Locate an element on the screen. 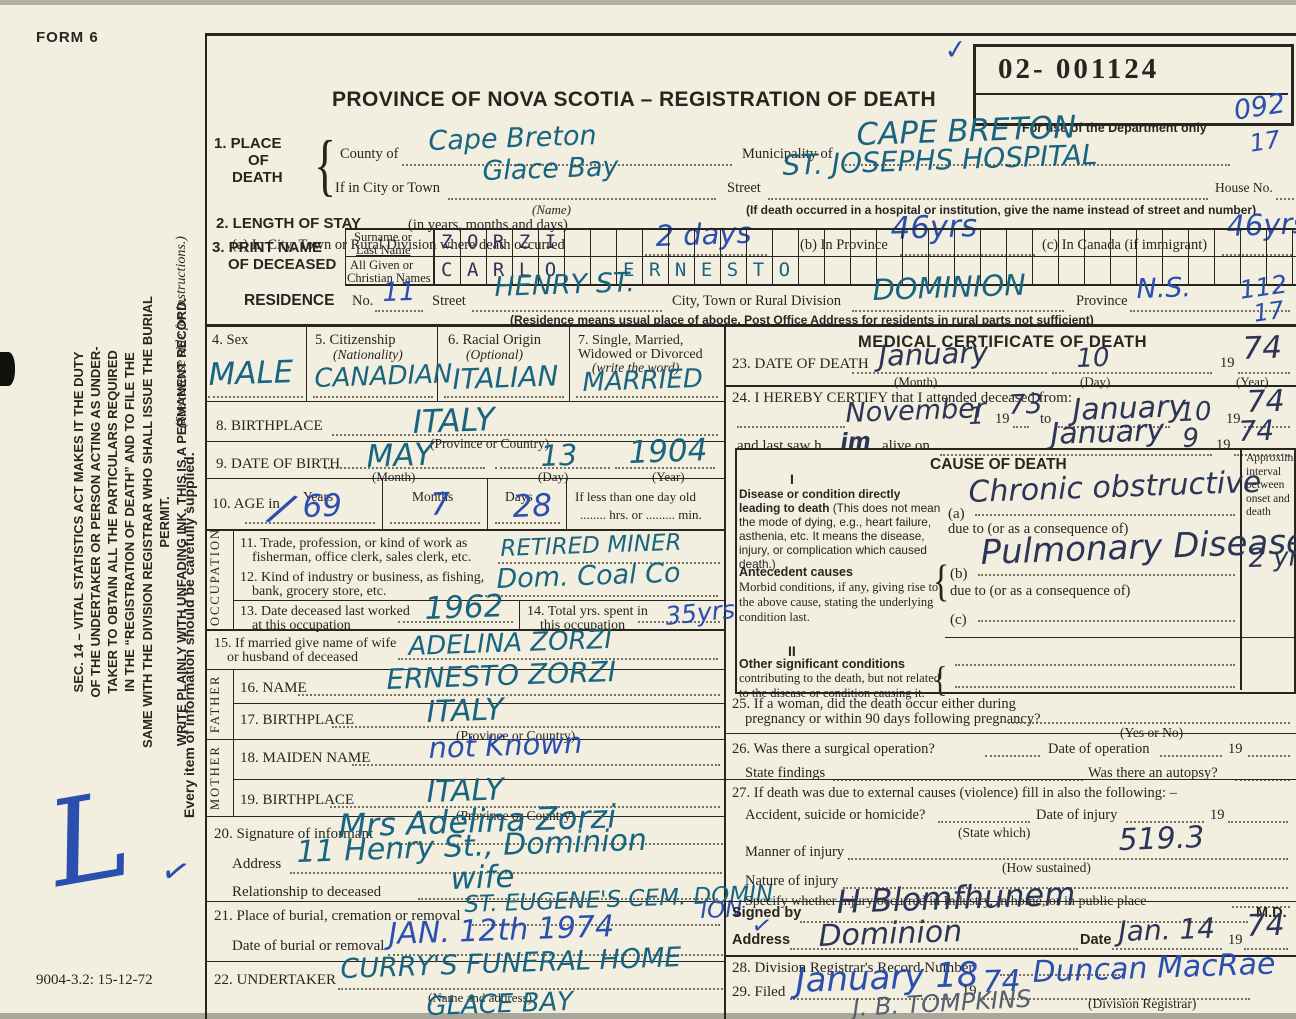 Image resolution: width=1296 pixels, height=1019 pixels. brace: { is located at coordinates (941, 582).